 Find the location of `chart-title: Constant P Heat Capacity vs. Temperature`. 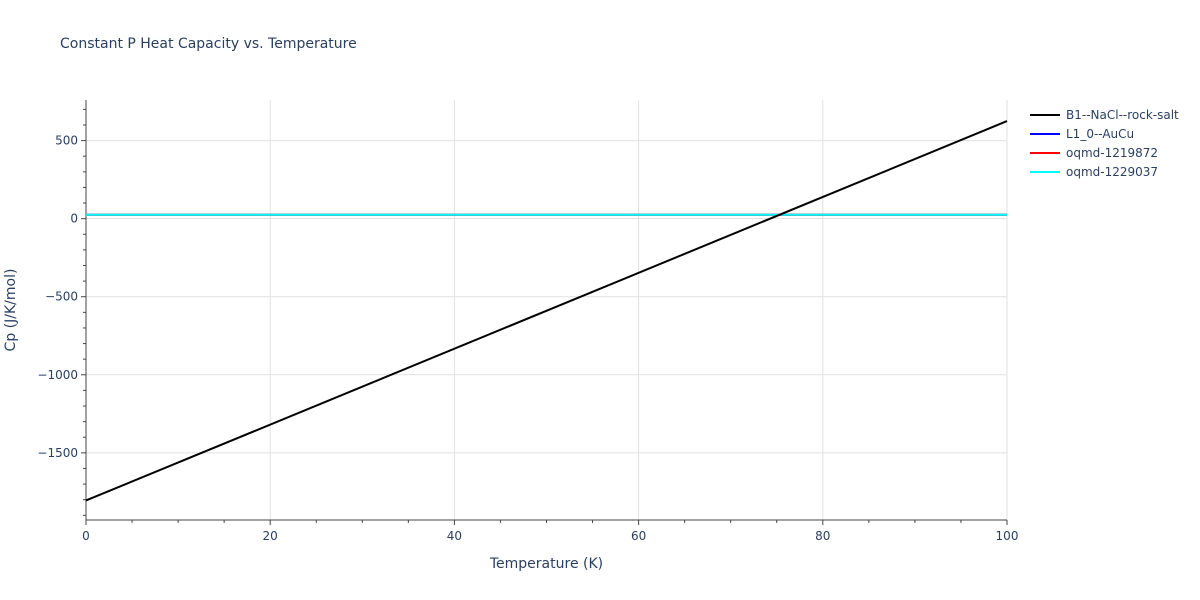

chart-title: Constant P Heat Capacity vs. Temperature is located at coordinates (208, 44).